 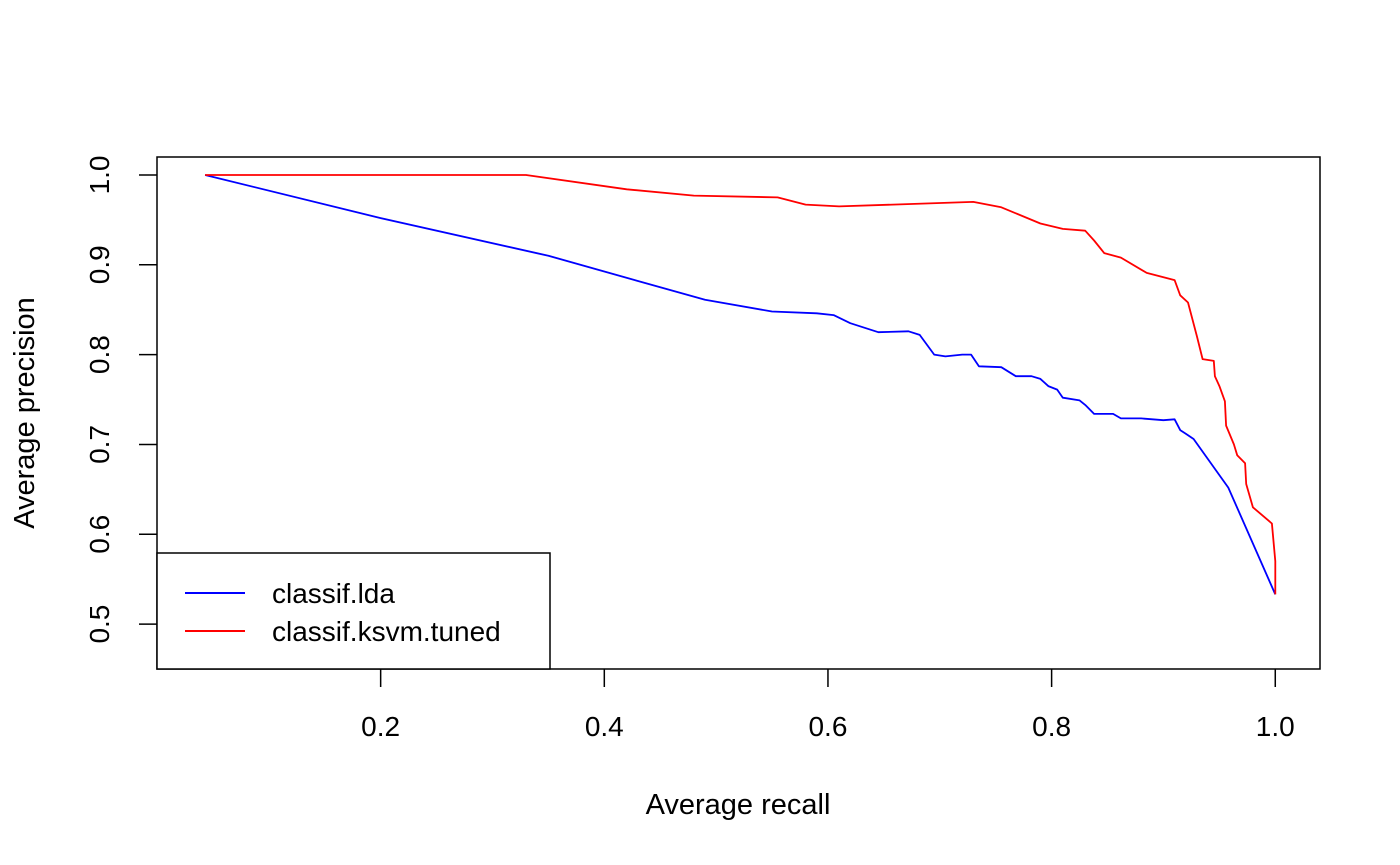 I want to click on x-tick-label: 0.4, so click(x=604, y=726).